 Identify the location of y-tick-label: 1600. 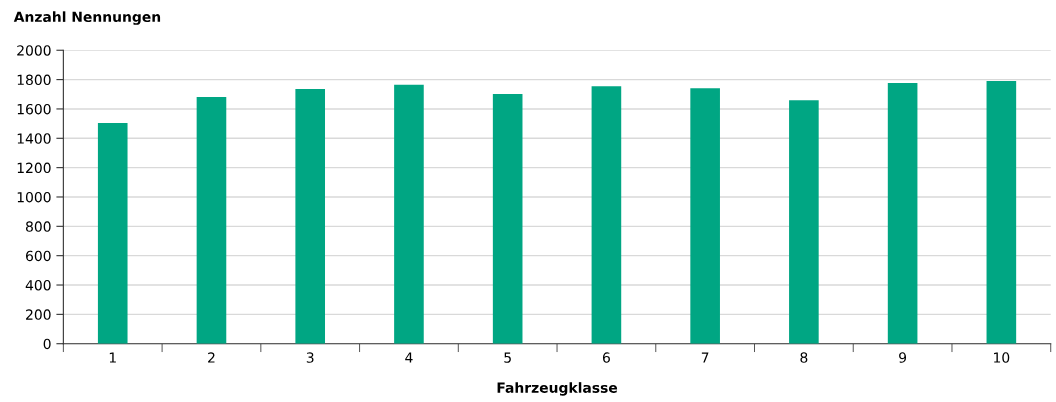
(34, 109).